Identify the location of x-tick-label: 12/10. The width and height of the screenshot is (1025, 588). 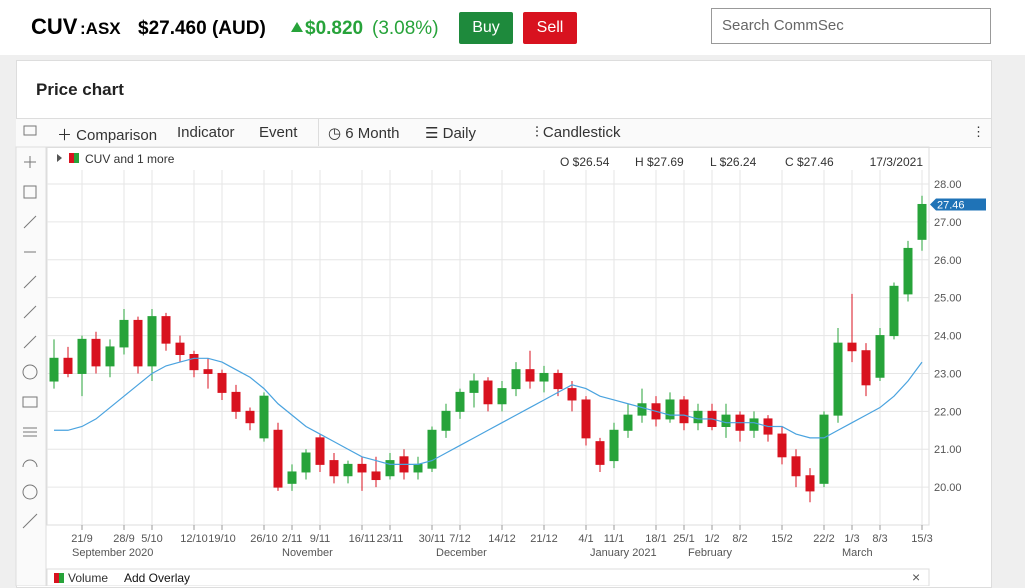
(194, 539).